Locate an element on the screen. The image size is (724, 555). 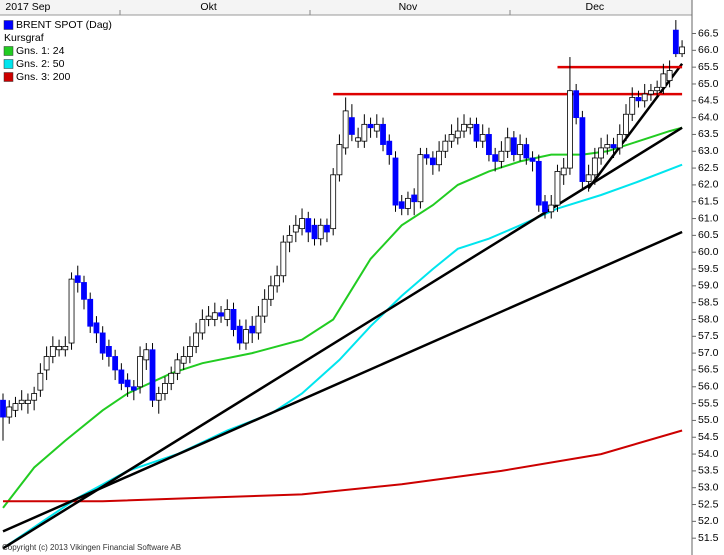
y-tick-label: 61.0 is located at coordinates (708, 218).